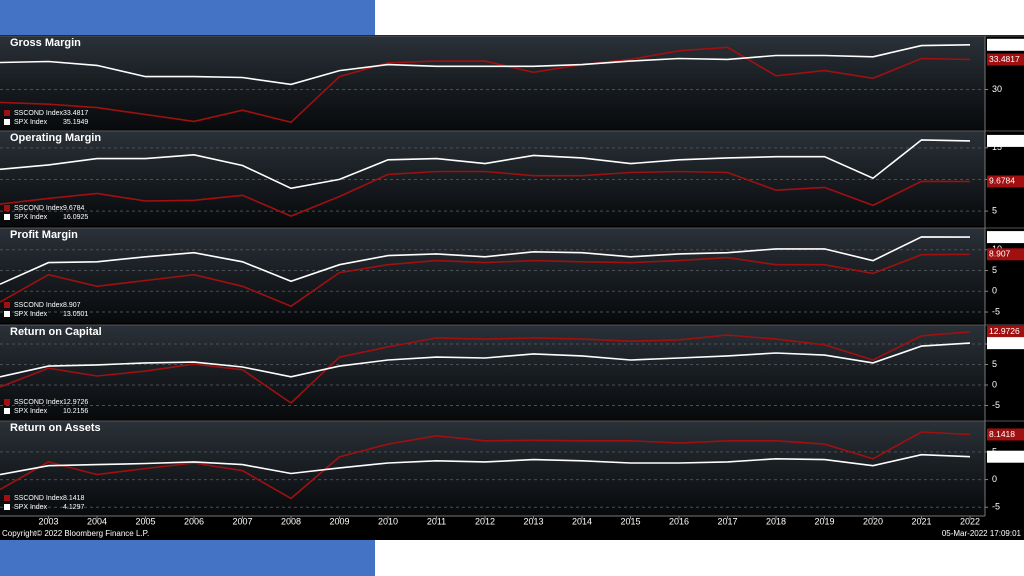 Image resolution: width=1024 pixels, height=576 pixels. I want to click on timestamp: 05-Mar-2022 17:09:01, so click(982, 533).